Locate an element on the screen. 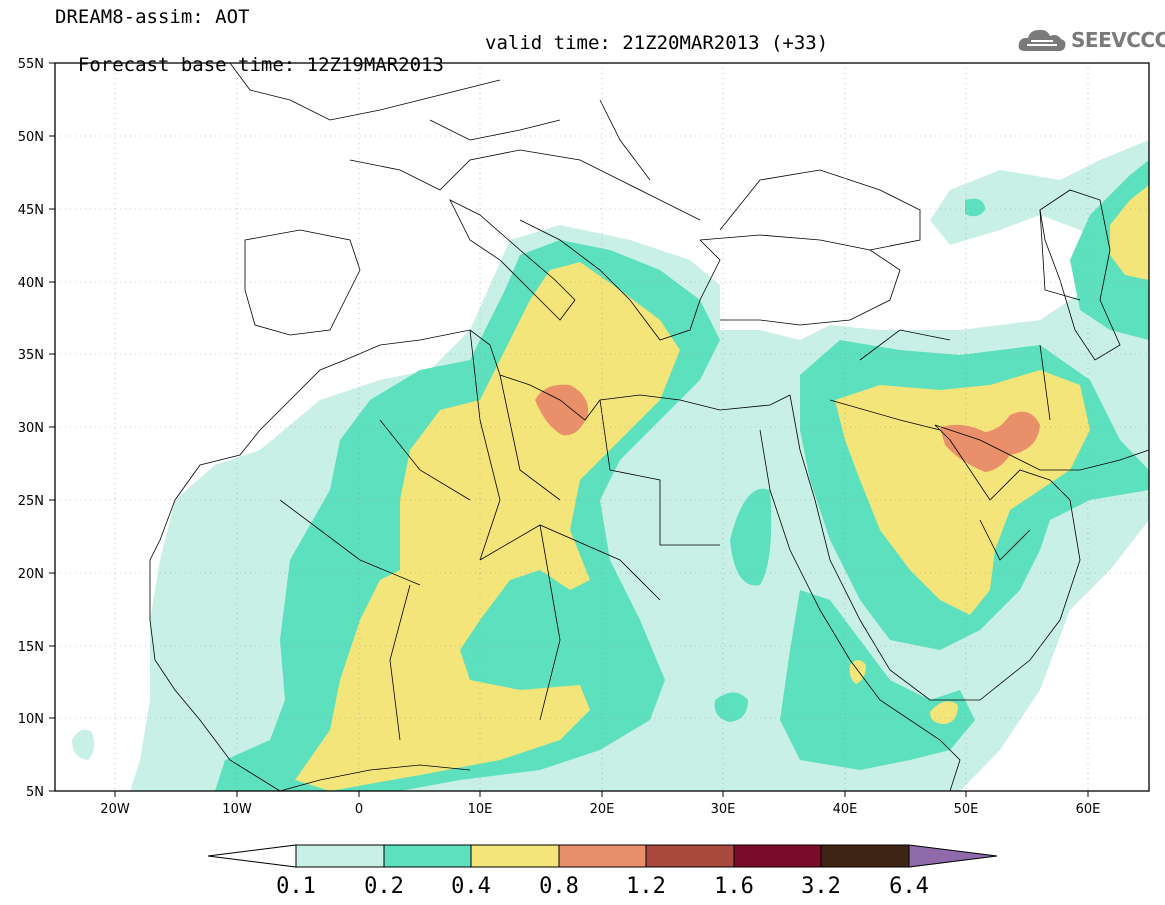 This screenshot has width=1165, height=905. colorbar-under-triangle is located at coordinates (252, 856).